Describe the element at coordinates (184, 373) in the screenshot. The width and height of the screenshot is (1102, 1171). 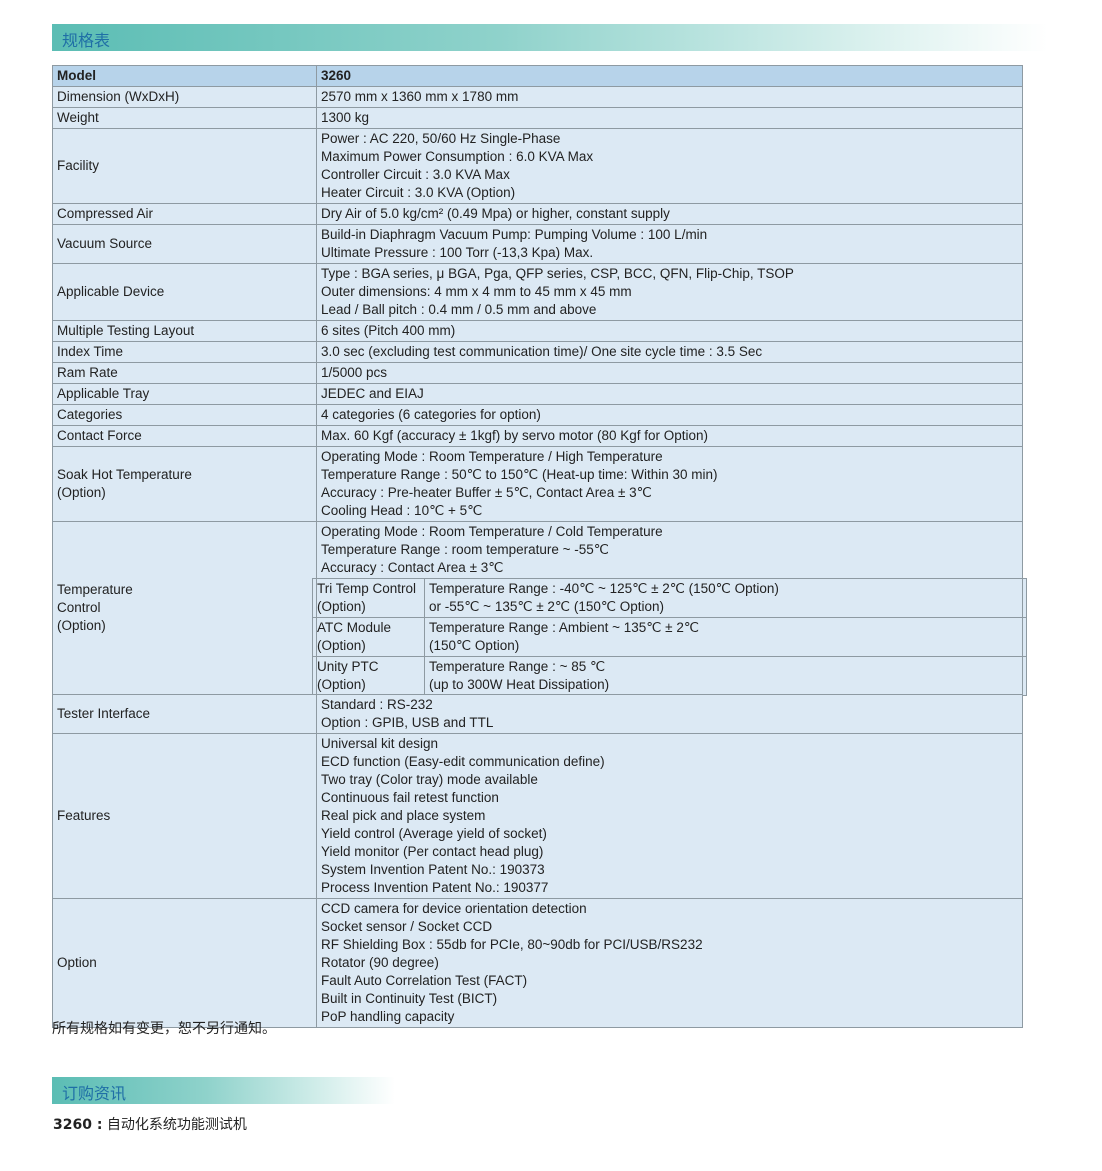
I see `row-label: Ram Rate` at that location.